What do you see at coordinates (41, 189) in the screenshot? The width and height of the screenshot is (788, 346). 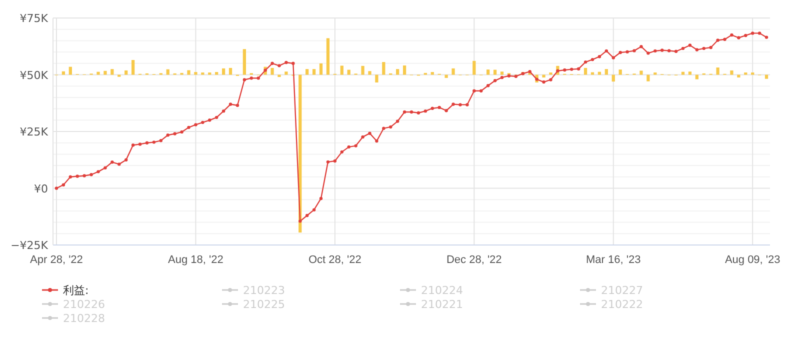 I see `y-tick-label: ¥0` at bounding box center [41, 189].